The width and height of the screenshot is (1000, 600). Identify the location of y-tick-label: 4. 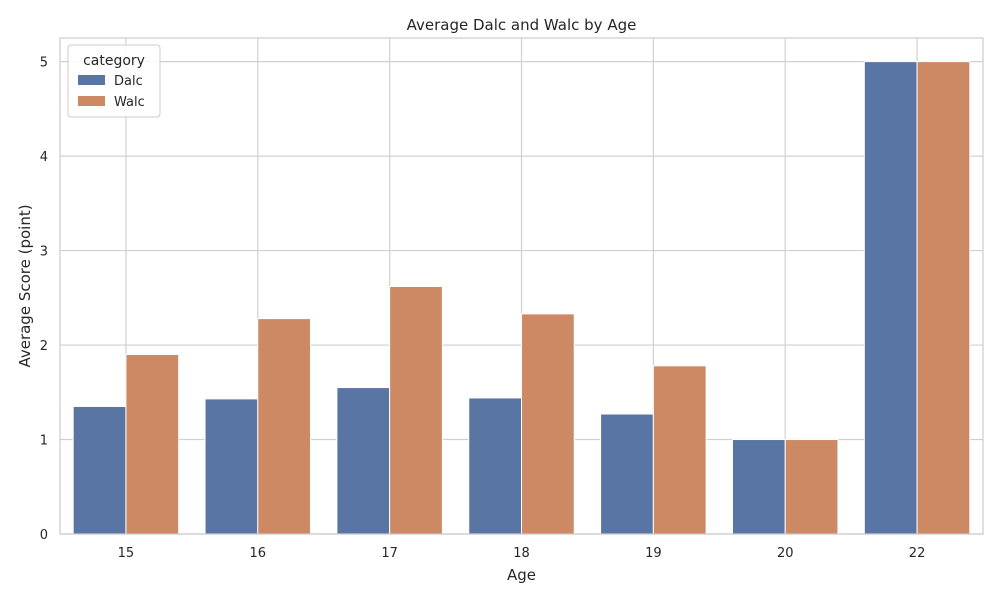
(44, 157).